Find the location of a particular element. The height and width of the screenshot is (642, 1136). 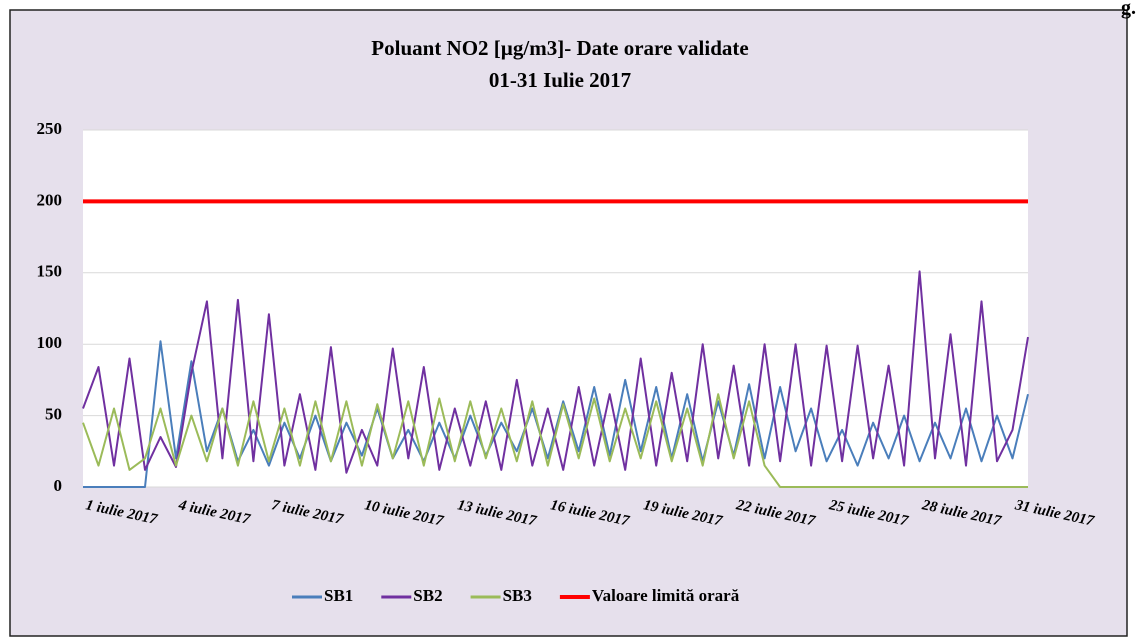

y-tick-label: 50 is located at coordinates (53, 414).